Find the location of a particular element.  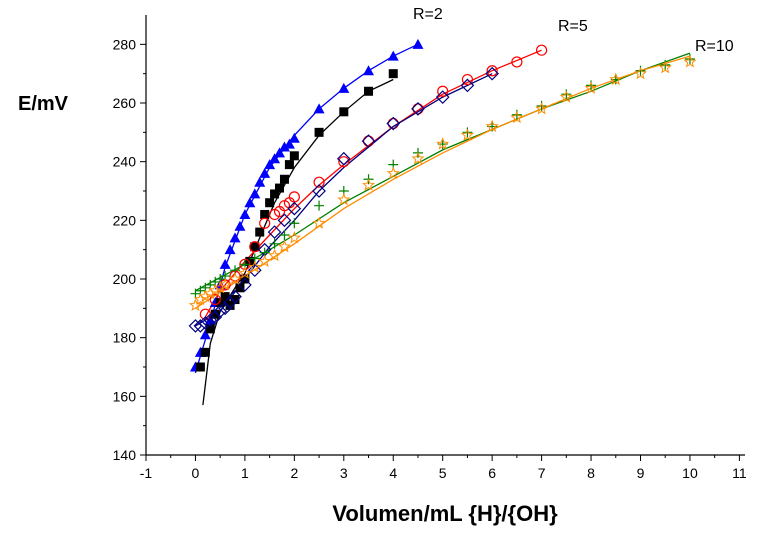

x-tick-label: 10 is located at coordinates (690, 473).